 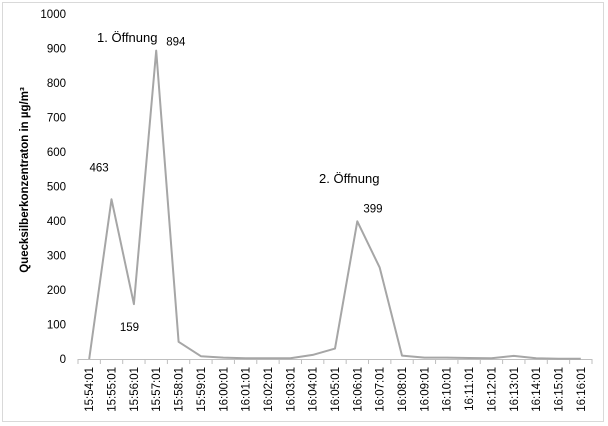 What do you see at coordinates (448, 389) in the screenshot?
I see `x-tick-label: 16:10:01` at bounding box center [448, 389].